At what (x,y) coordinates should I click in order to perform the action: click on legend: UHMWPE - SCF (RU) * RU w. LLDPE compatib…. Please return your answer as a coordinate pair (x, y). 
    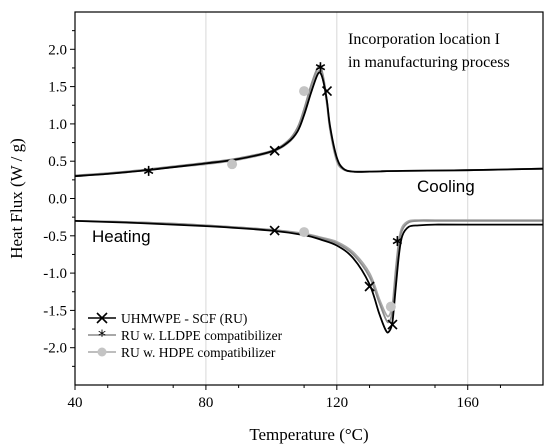
    Looking at the image, I should click on (185, 335).